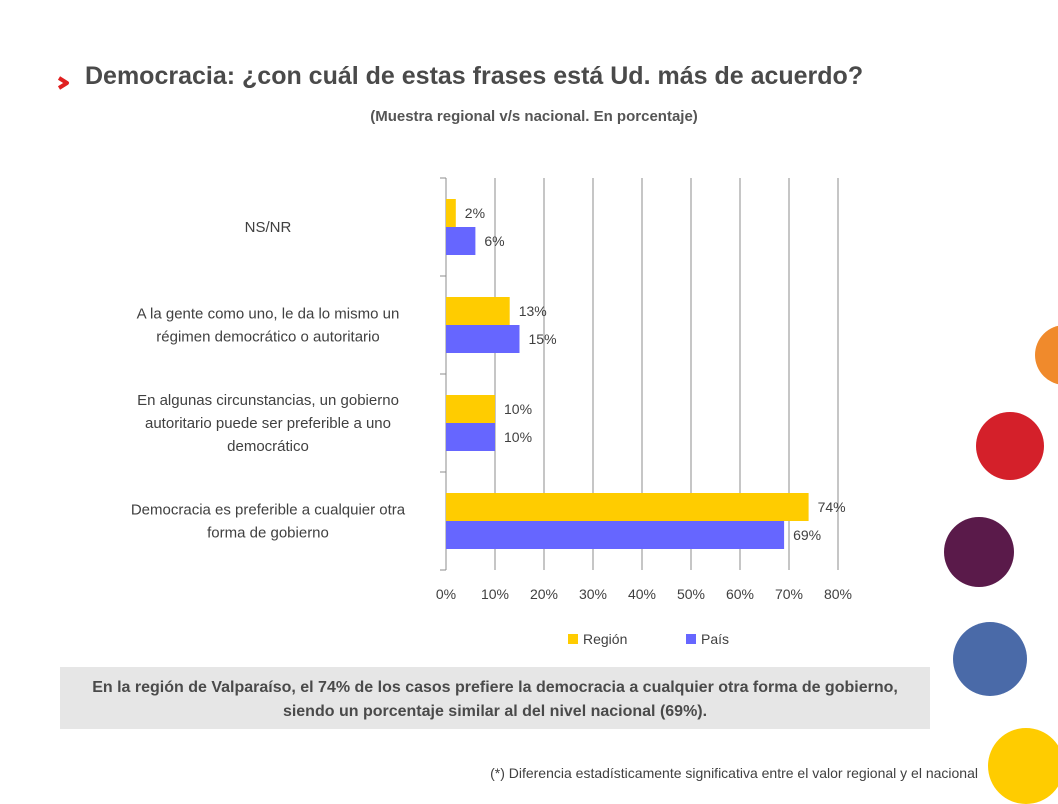 The width and height of the screenshot is (1058, 804). Describe the element at coordinates (979, 552) in the screenshot. I see `decorative-circle-purple` at that location.